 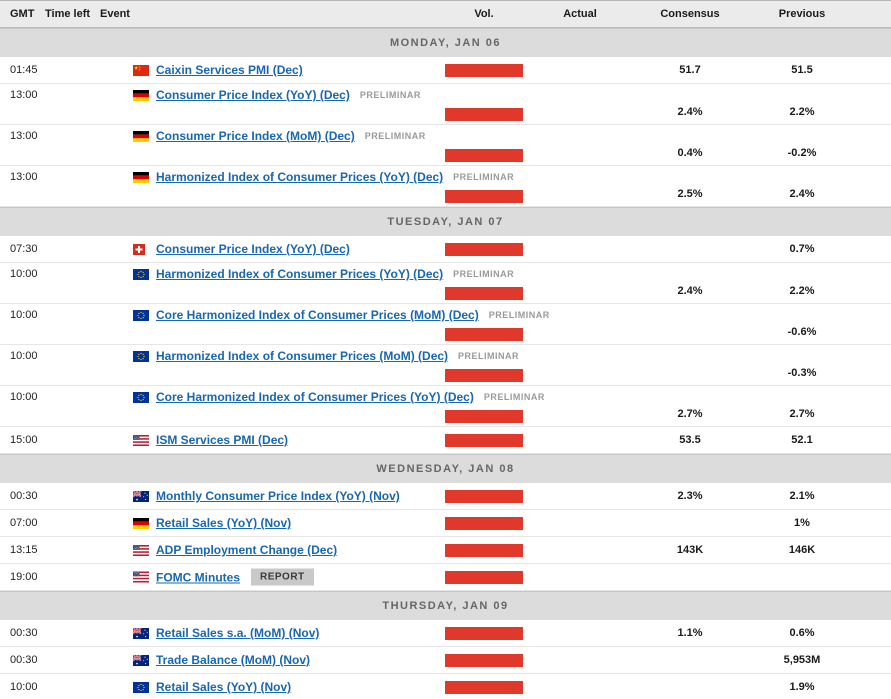 I want to click on event-time: 15:00, so click(x=24, y=440).